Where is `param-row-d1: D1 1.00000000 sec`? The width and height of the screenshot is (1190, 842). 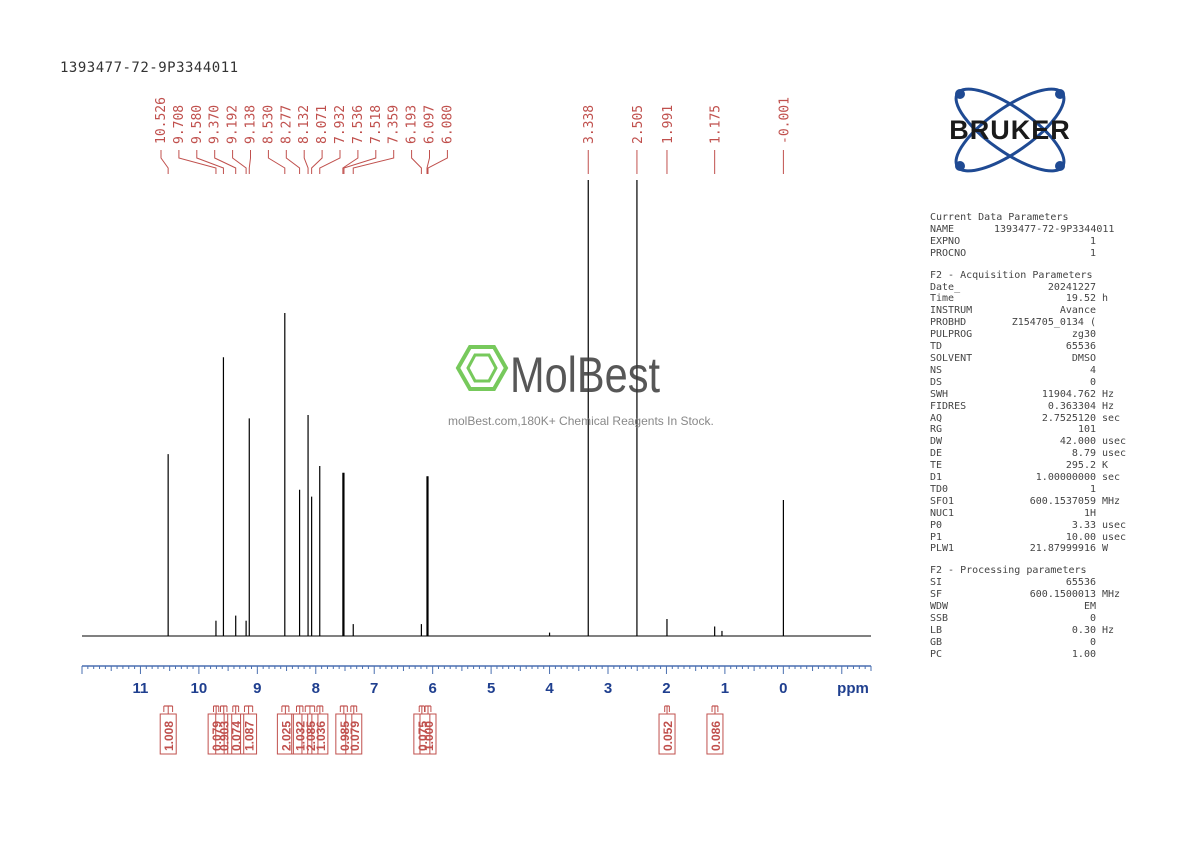
param-row-d1: D1 1.00000000 sec is located at coordinates (1030, 478).